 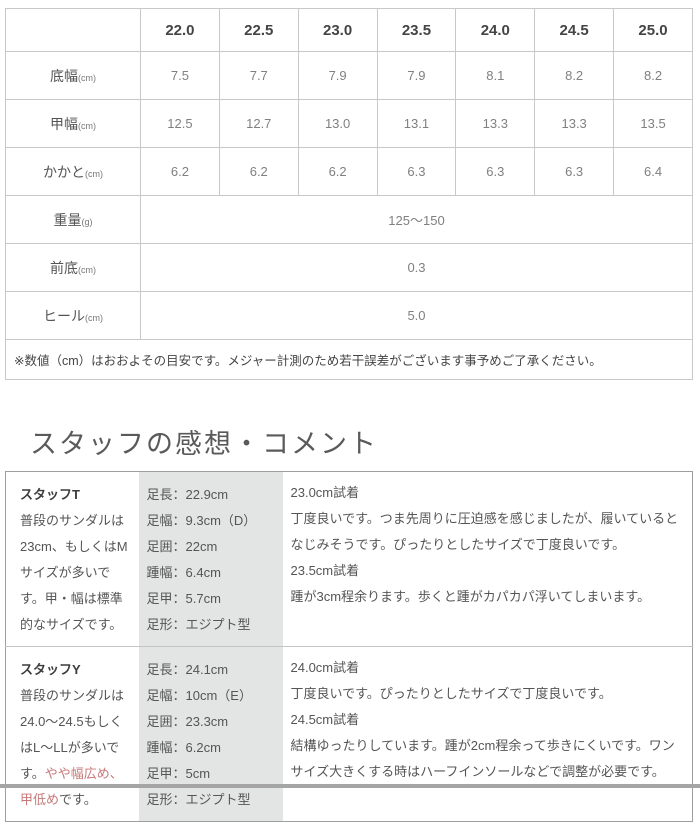 I want to click on size-header: 24.0, so click(x=495, y=30).